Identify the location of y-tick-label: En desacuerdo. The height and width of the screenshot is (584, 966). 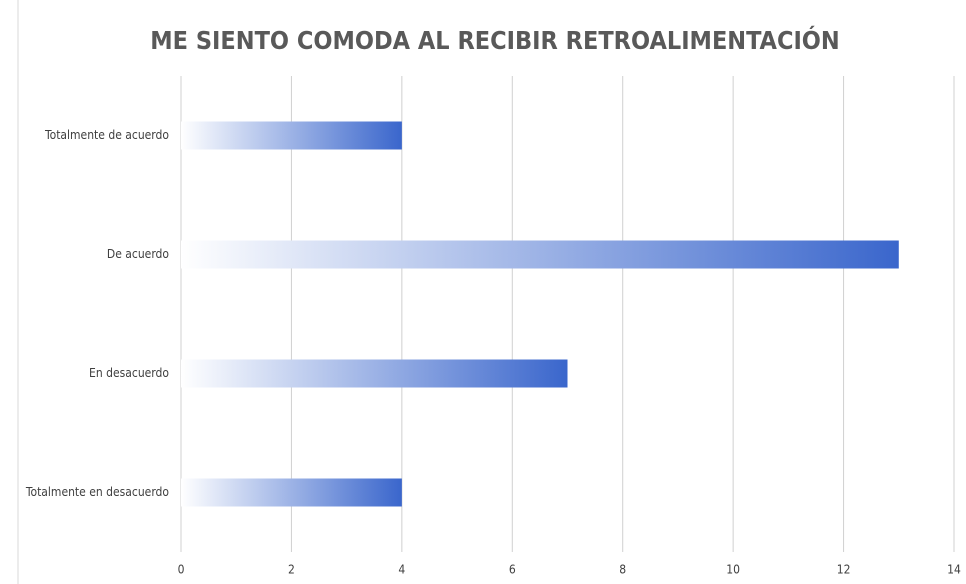
(129, 373).